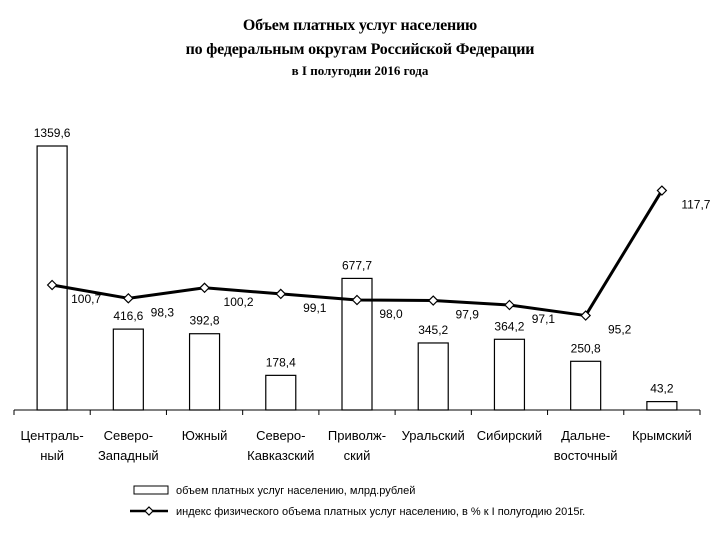 Image resolution: width=720 pixels, height=540 pixels. Describe the element at coordinates (586, 348) in the screenshot. I see `bar-value-label: 250,8` at that location.